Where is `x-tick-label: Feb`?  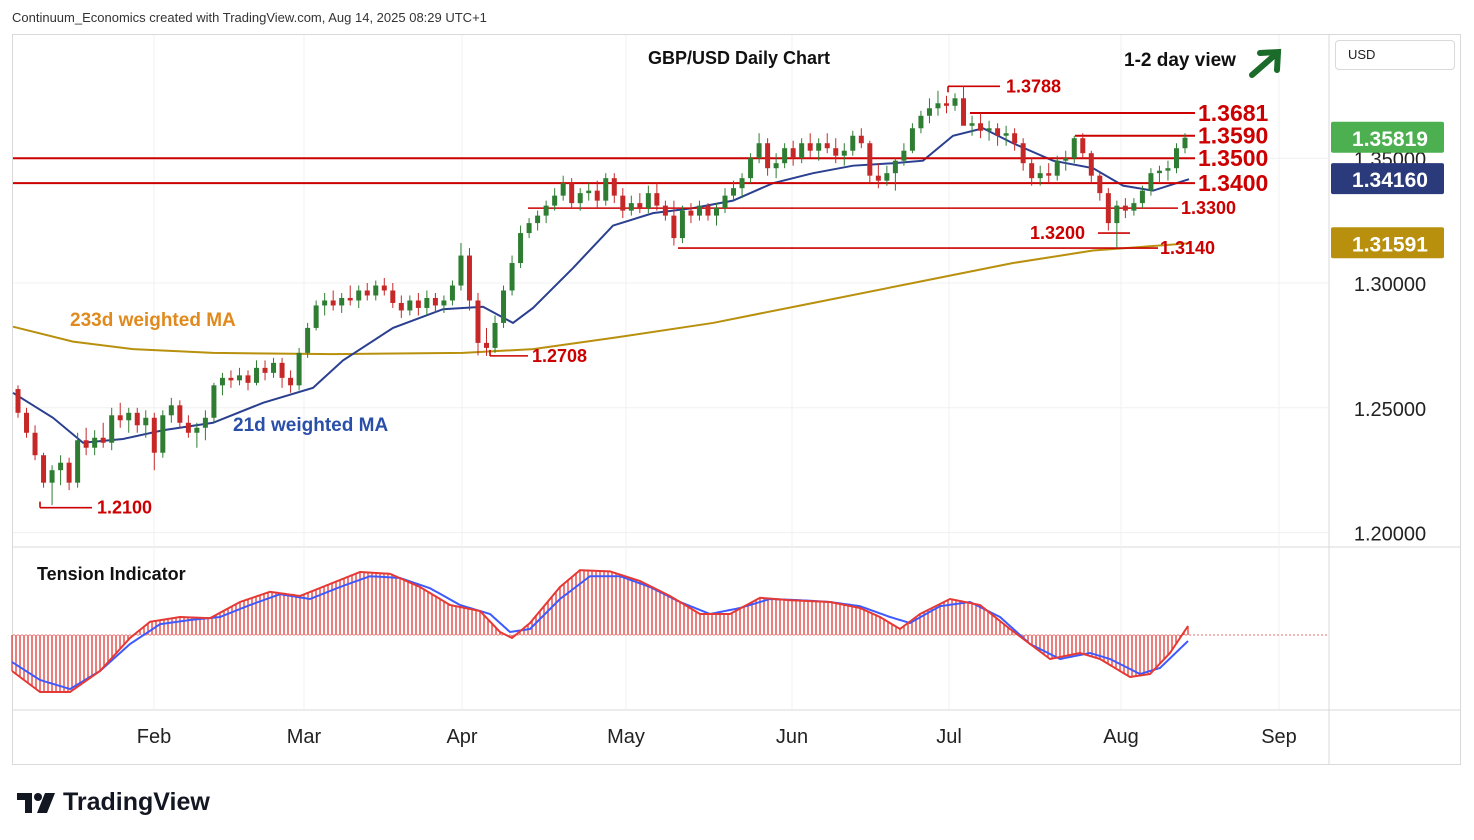
x-tick-label: Feb is located at coordinates (154, 737).